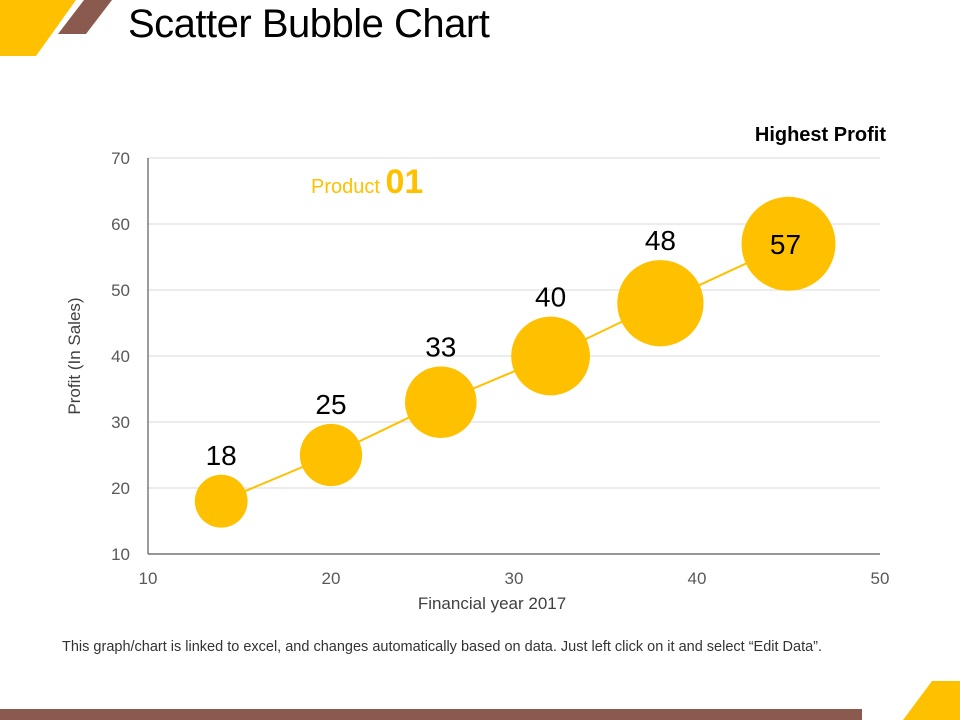  I want to click on y-tick-label: 70, so click(120, 158).